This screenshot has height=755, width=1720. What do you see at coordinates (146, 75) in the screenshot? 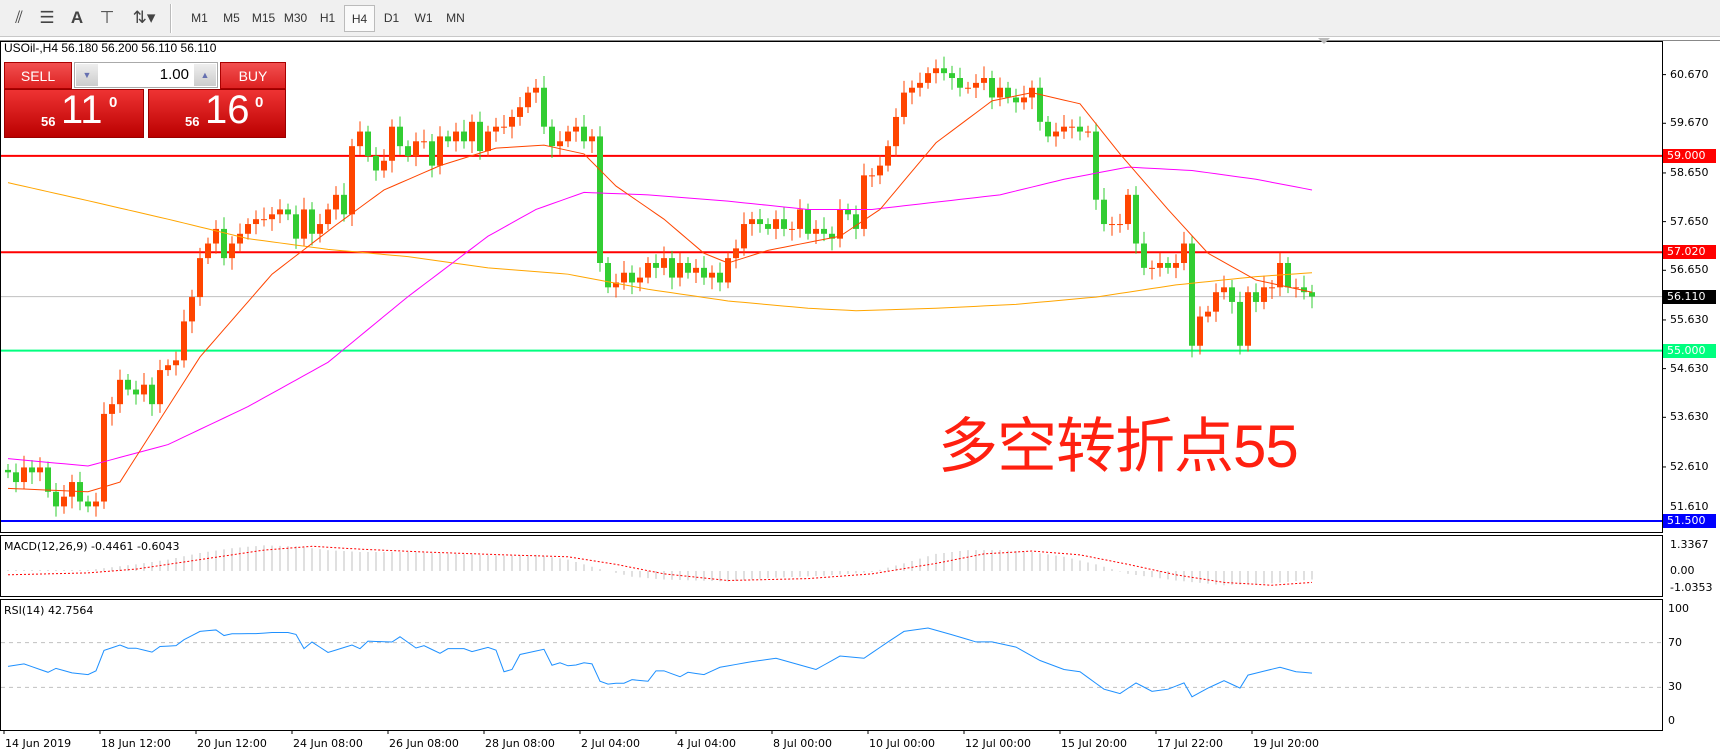
I see `lot-size-input: ▼ 1.00 ▲` at bounding box center [146, 75].